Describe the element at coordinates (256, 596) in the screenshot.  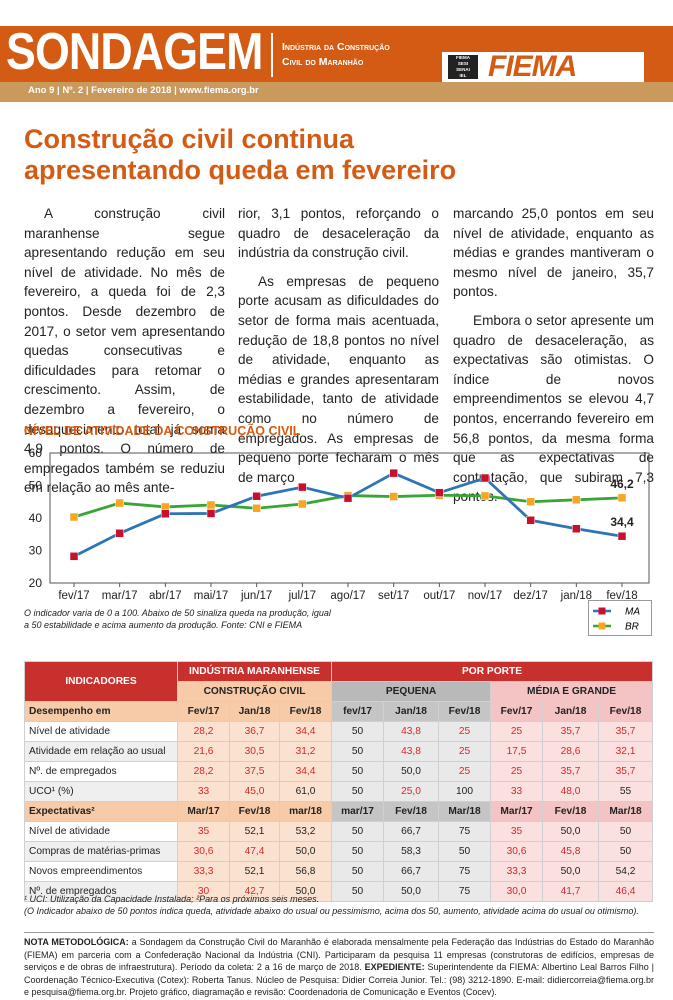
I see `x-tick-label: jun/17` at that location.